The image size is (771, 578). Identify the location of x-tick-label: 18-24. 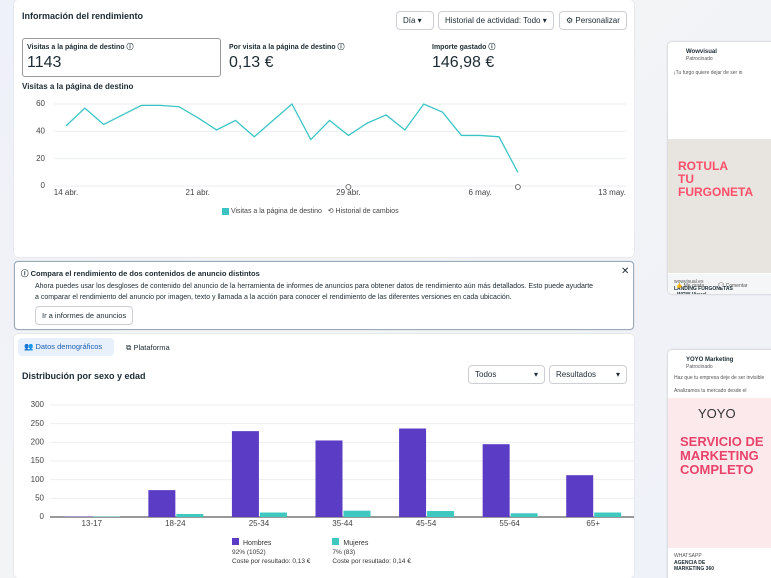
(175, 523).